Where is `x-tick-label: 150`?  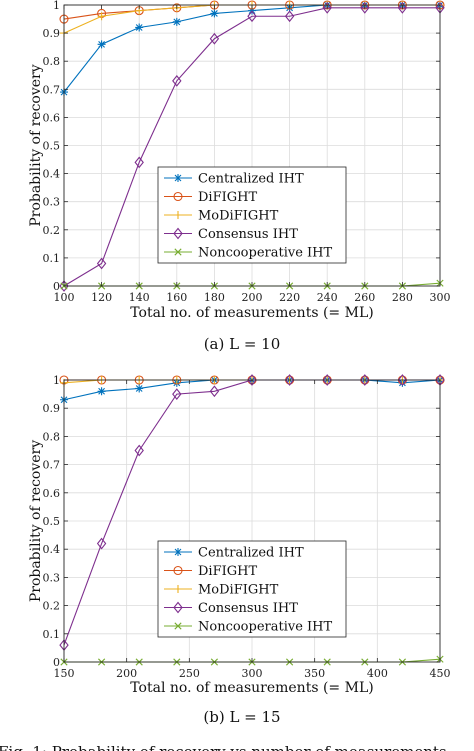
x-tick-label: 150 is located at coordinates (64, 673).